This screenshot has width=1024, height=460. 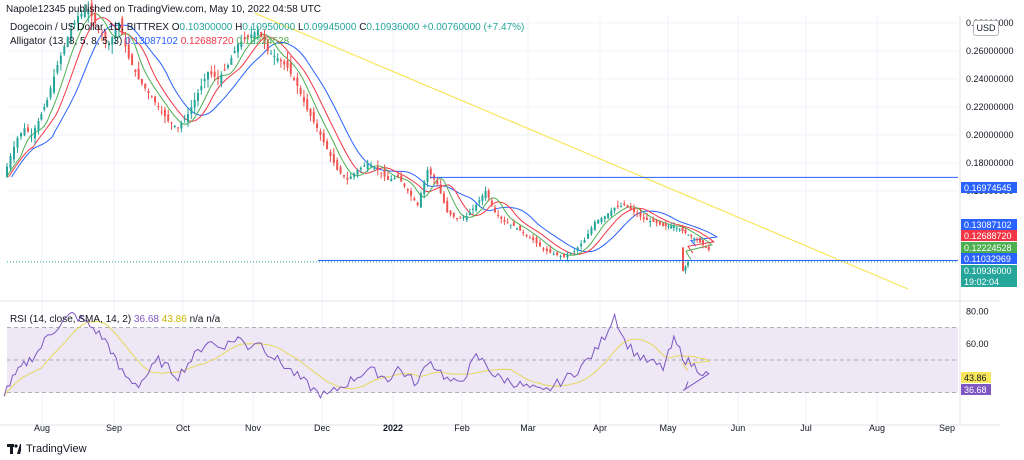 What do you see at coordinates (47, 449) in the screenshot?
I see `tradingview-logo: TradingView` at bounding box center [47, 449].